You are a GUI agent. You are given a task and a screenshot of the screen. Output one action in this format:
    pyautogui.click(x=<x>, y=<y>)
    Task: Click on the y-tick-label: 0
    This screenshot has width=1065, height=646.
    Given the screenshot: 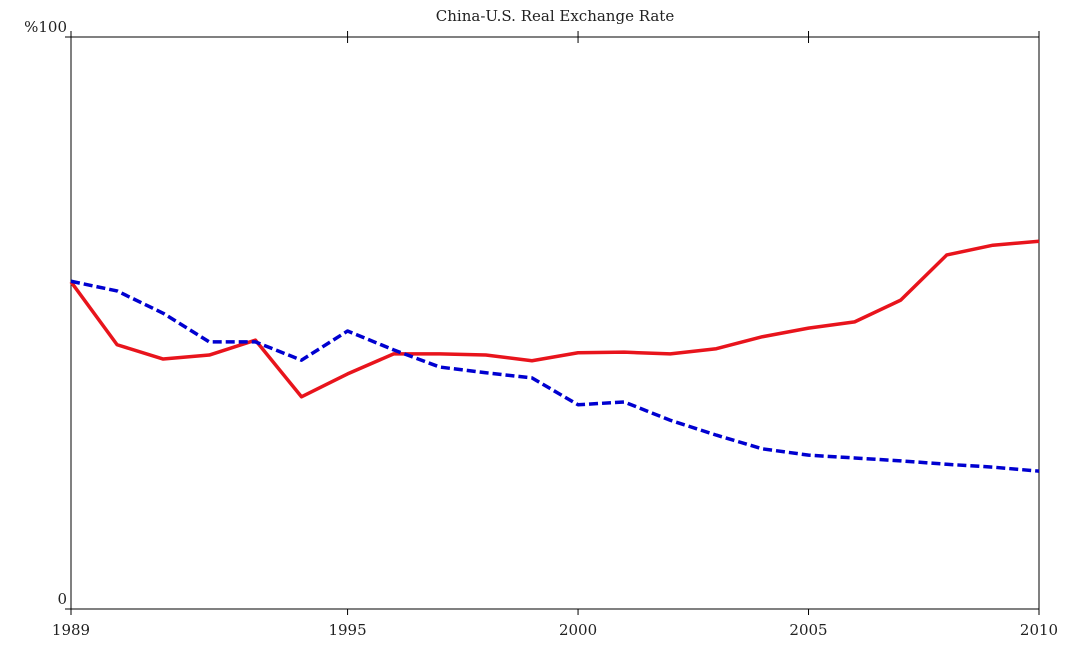 What is the action you would take?
    pyautogui.click(x=62, y=599)
    